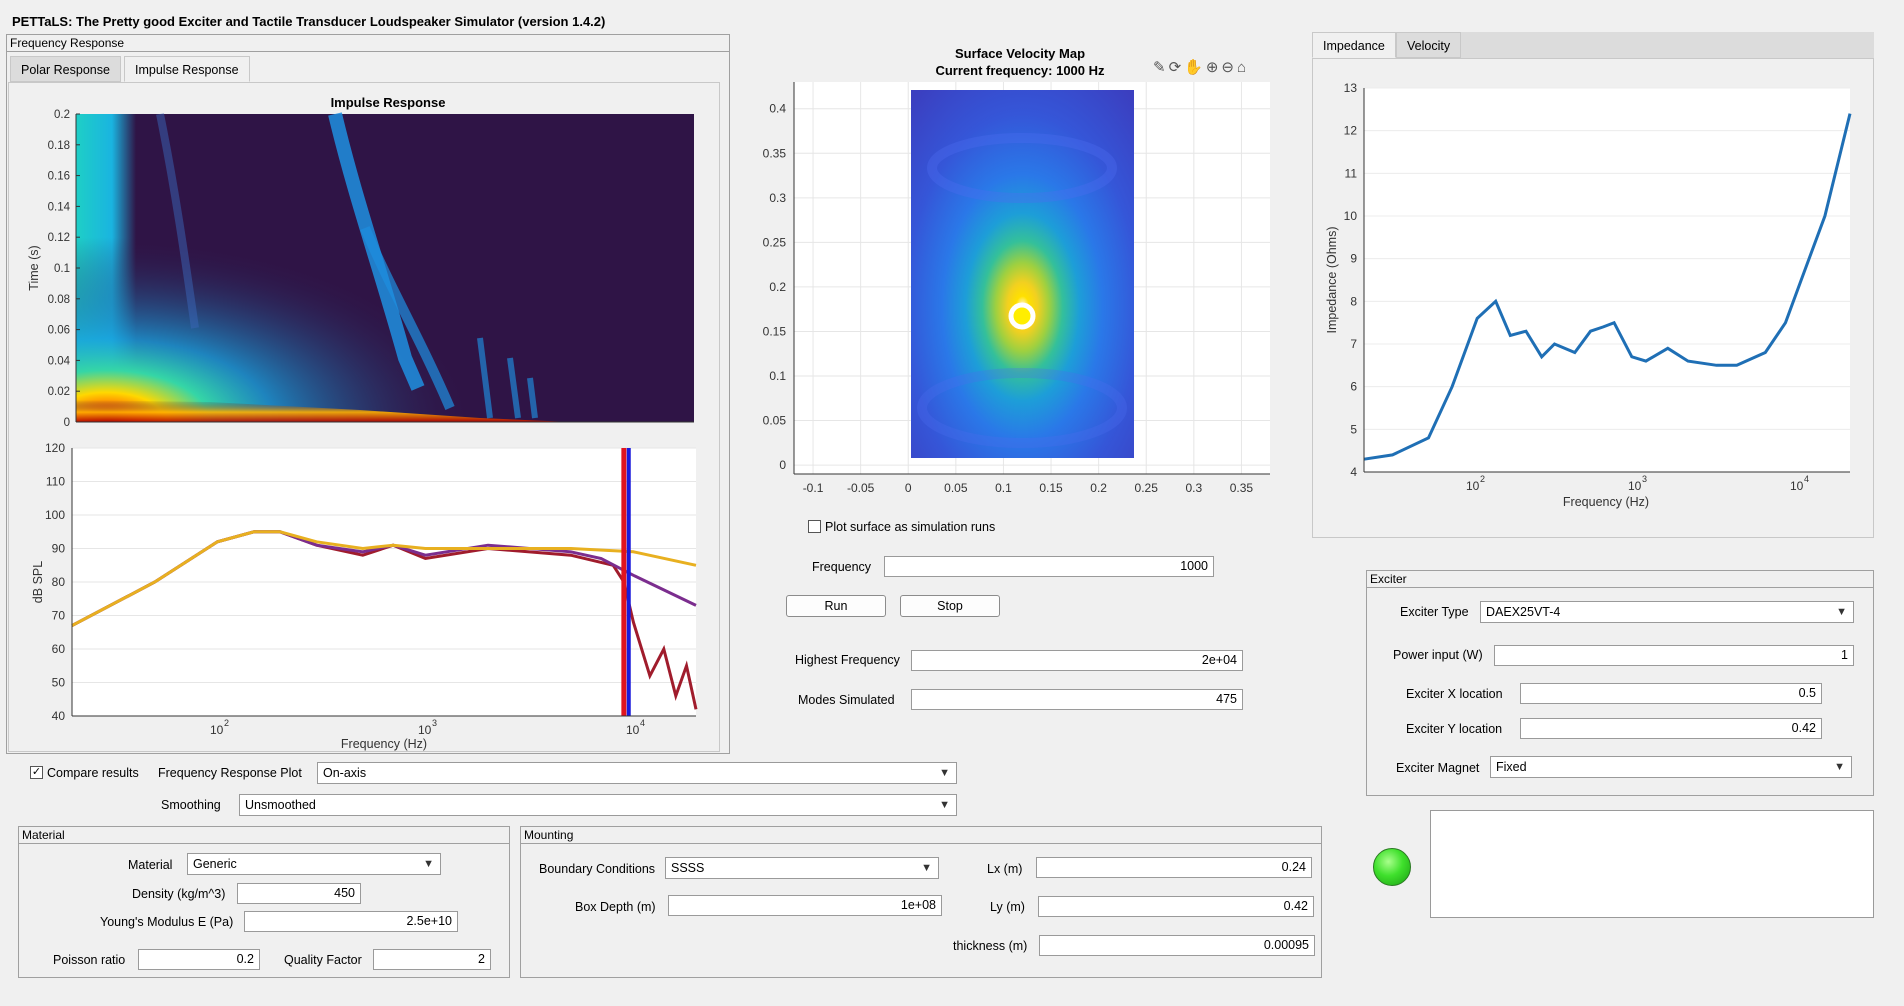  I want to click on zoom-out-icon: ⊖, so click(1229, 67).